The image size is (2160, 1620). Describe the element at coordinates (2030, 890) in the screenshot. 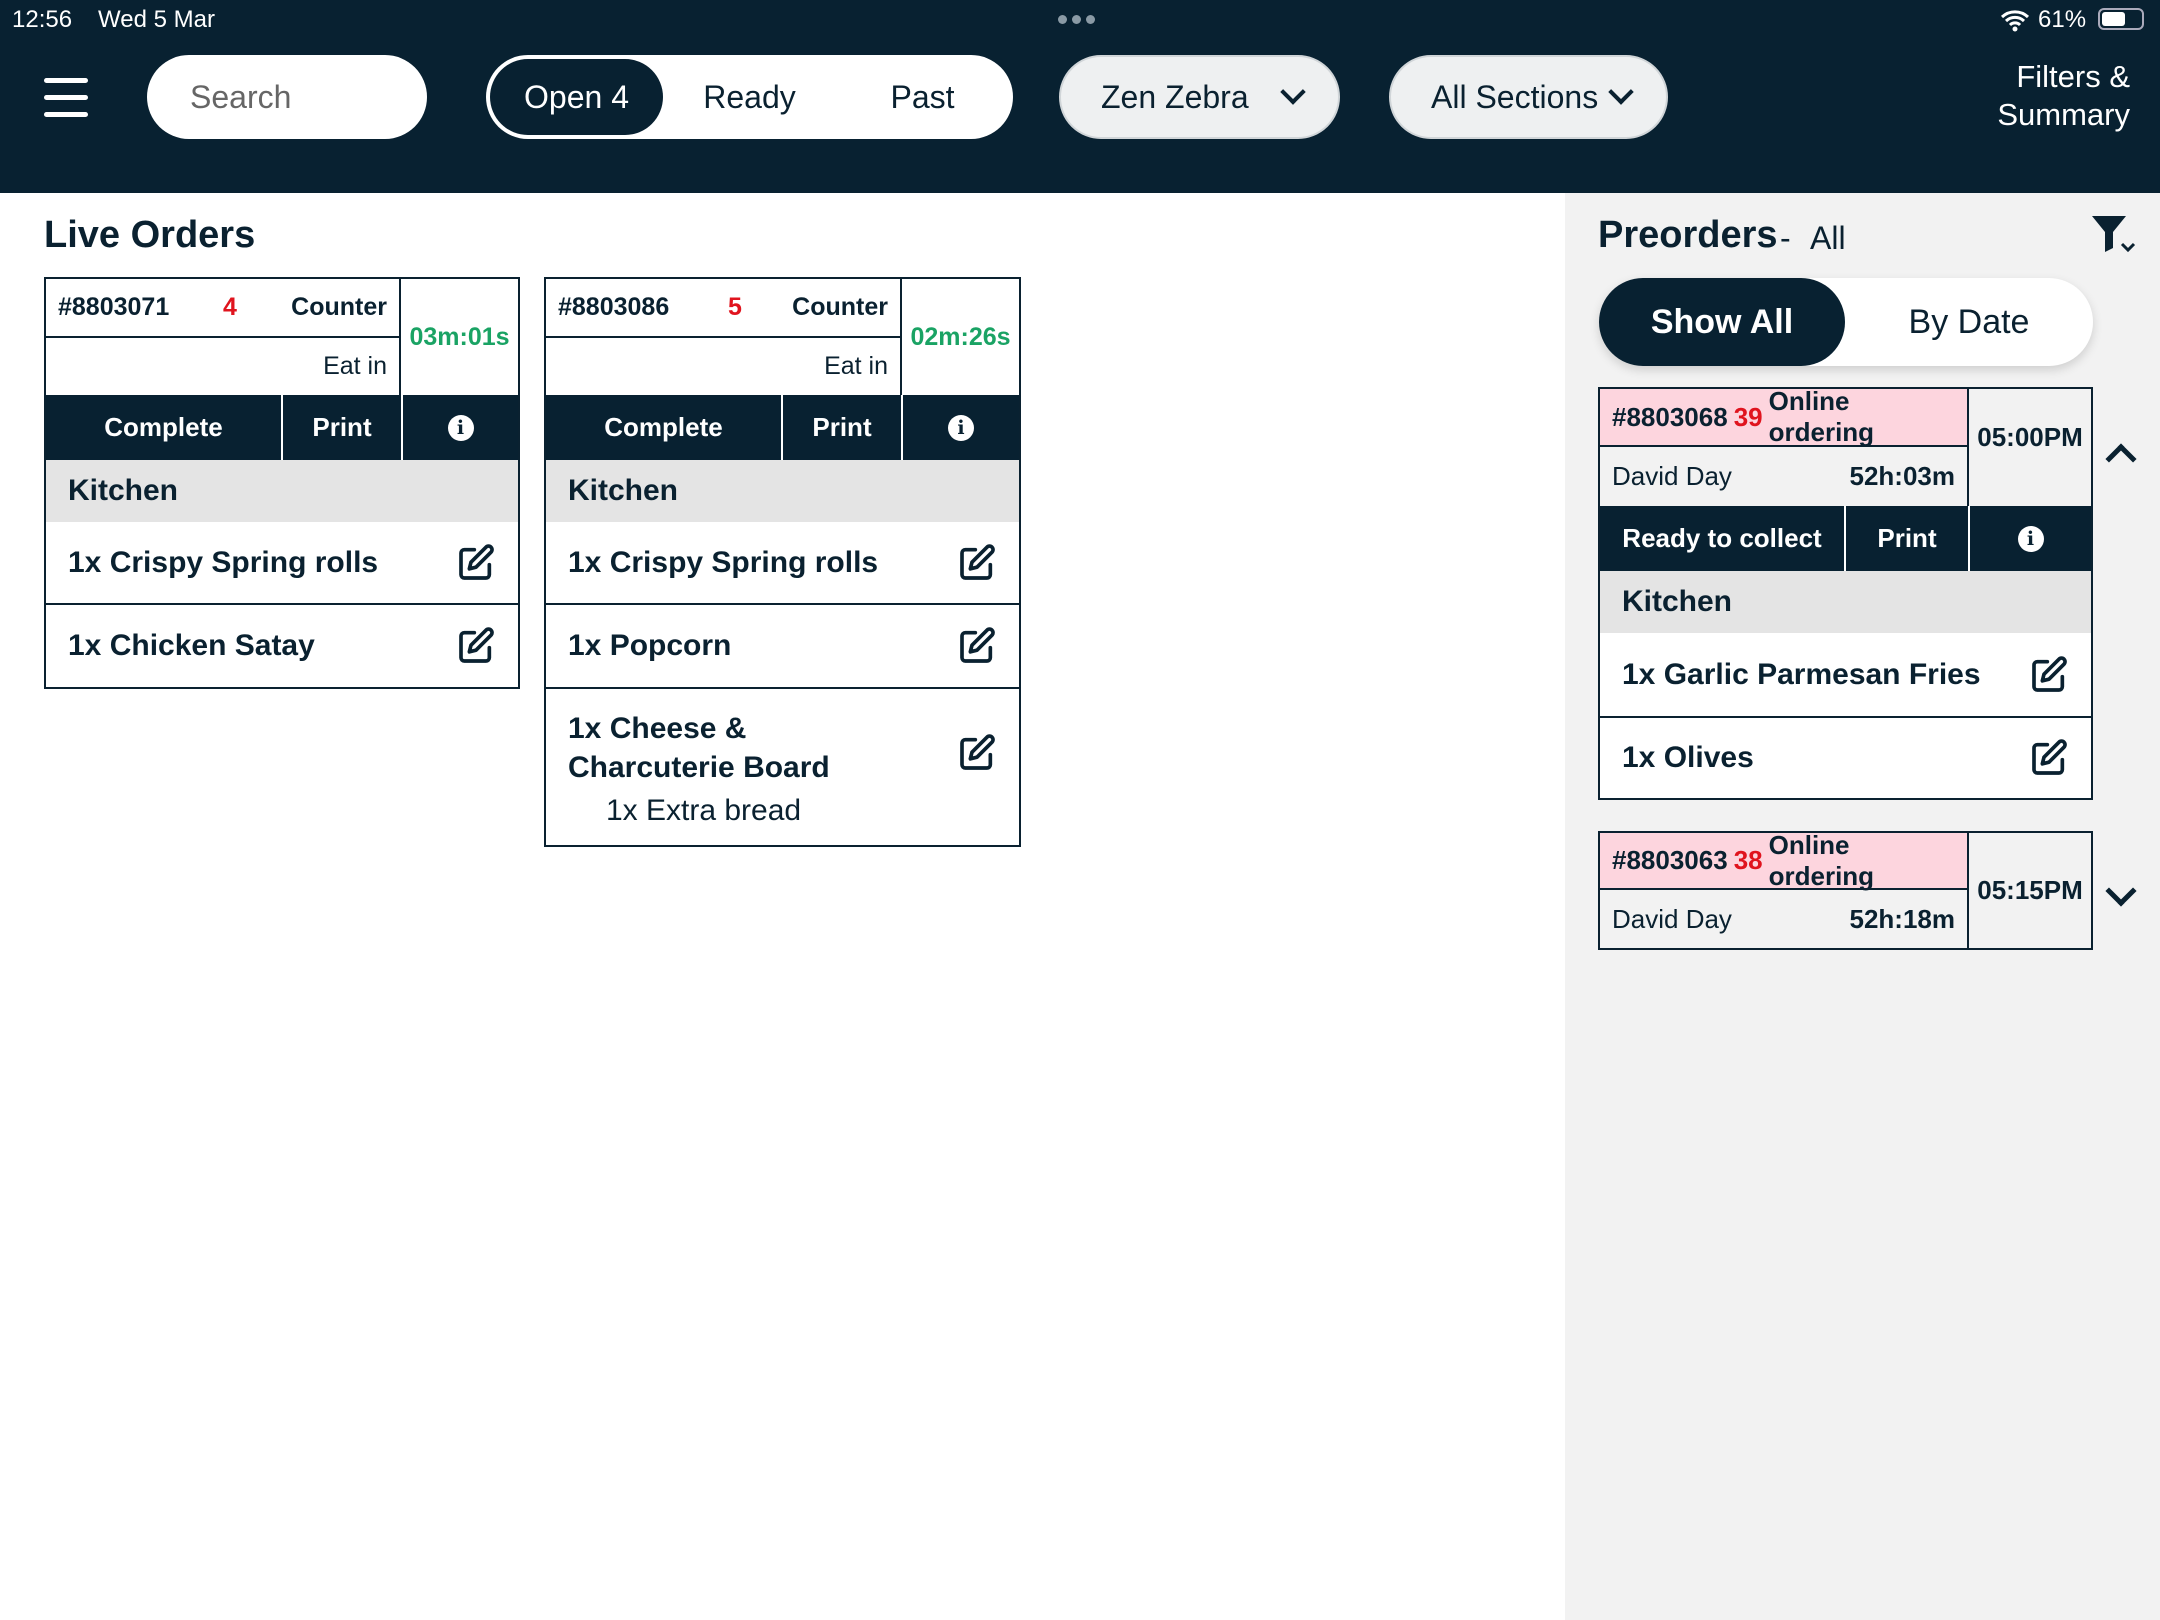

I see `pickup-time: 05:15PM` at that location.